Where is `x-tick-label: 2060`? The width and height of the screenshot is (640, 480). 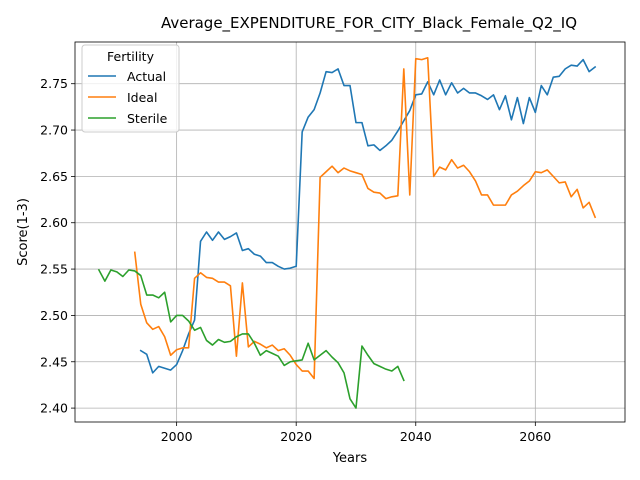
x-tick-label: 2060 is located at coordinates (535, 436).